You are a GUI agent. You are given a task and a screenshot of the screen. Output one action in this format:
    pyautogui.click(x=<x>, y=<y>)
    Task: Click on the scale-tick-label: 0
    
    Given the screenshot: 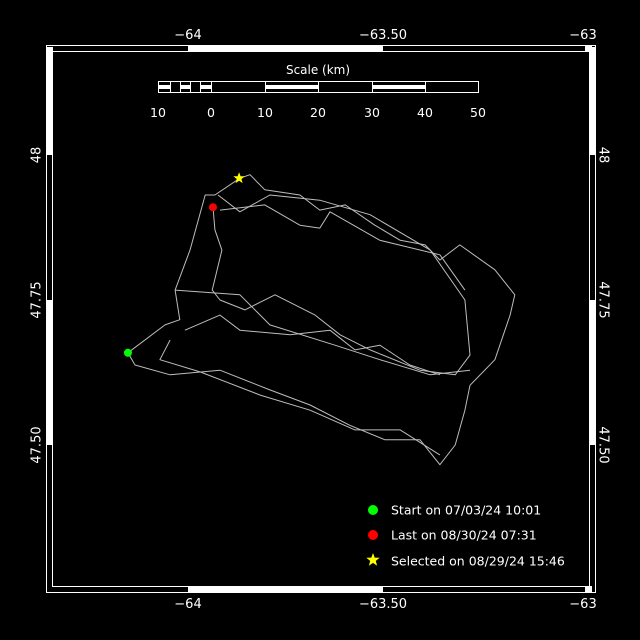 What is the action you would take?
    pyautogui.click(x=211, y=112)
    